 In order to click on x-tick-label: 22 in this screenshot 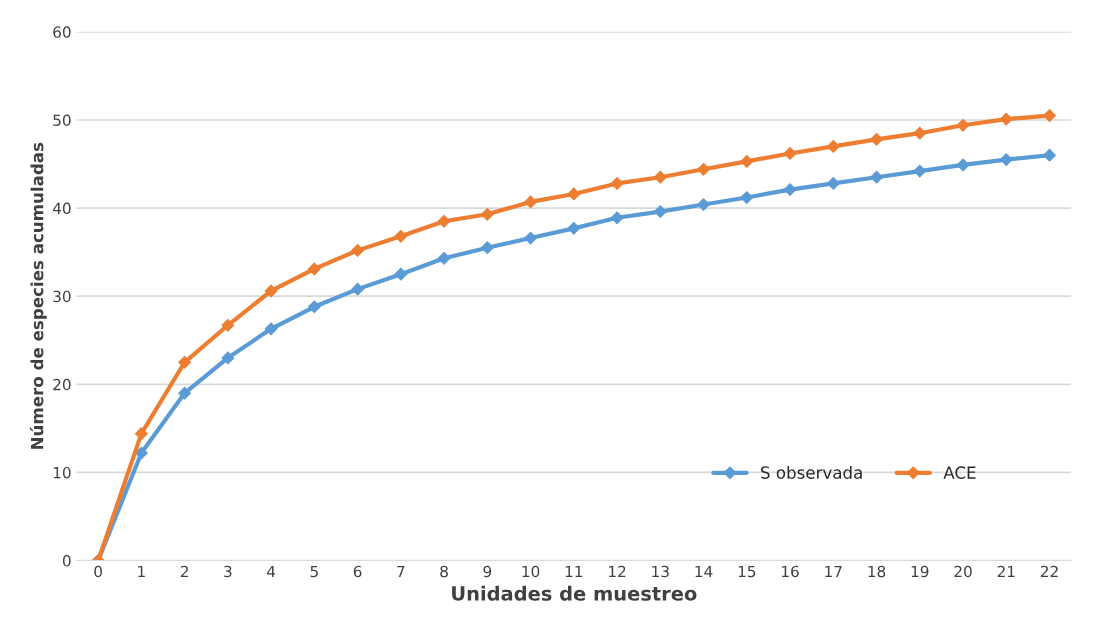, I will do `click(1049, 571)`.